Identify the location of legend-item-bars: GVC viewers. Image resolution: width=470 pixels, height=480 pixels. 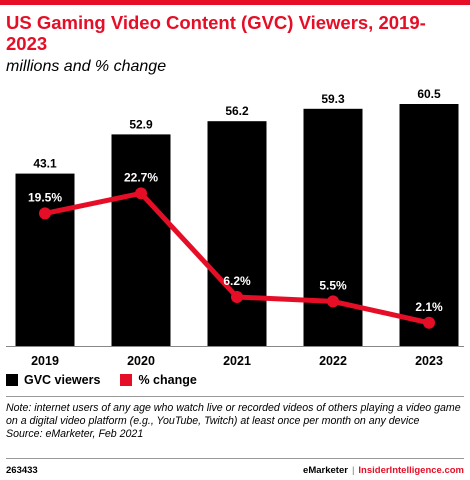
(53, 380).